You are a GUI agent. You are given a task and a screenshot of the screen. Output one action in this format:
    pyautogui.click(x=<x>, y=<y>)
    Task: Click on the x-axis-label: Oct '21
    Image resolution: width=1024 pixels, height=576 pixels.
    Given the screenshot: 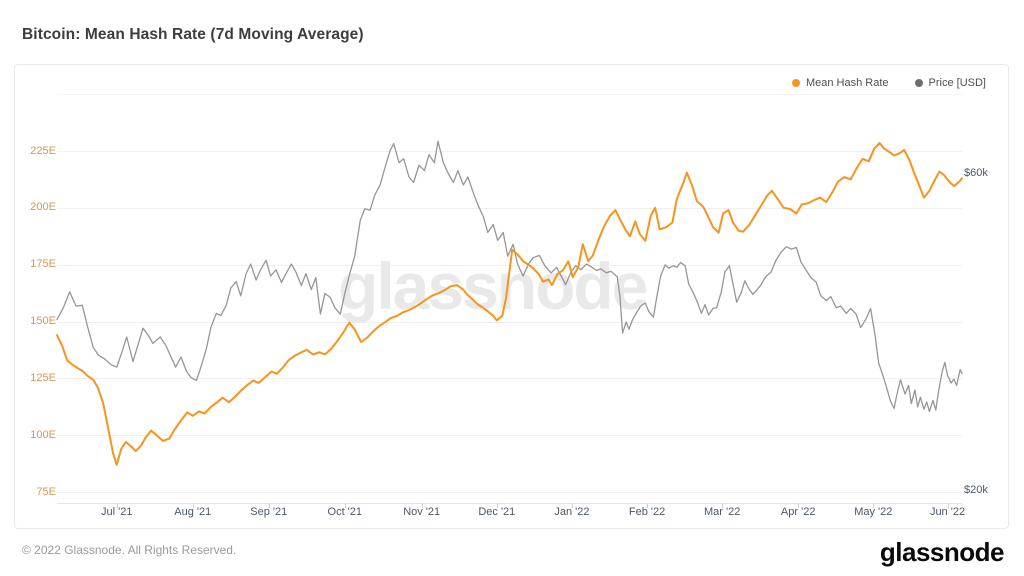 What is the action you would take?
    pyautogui.click(x=345, y=512)
    